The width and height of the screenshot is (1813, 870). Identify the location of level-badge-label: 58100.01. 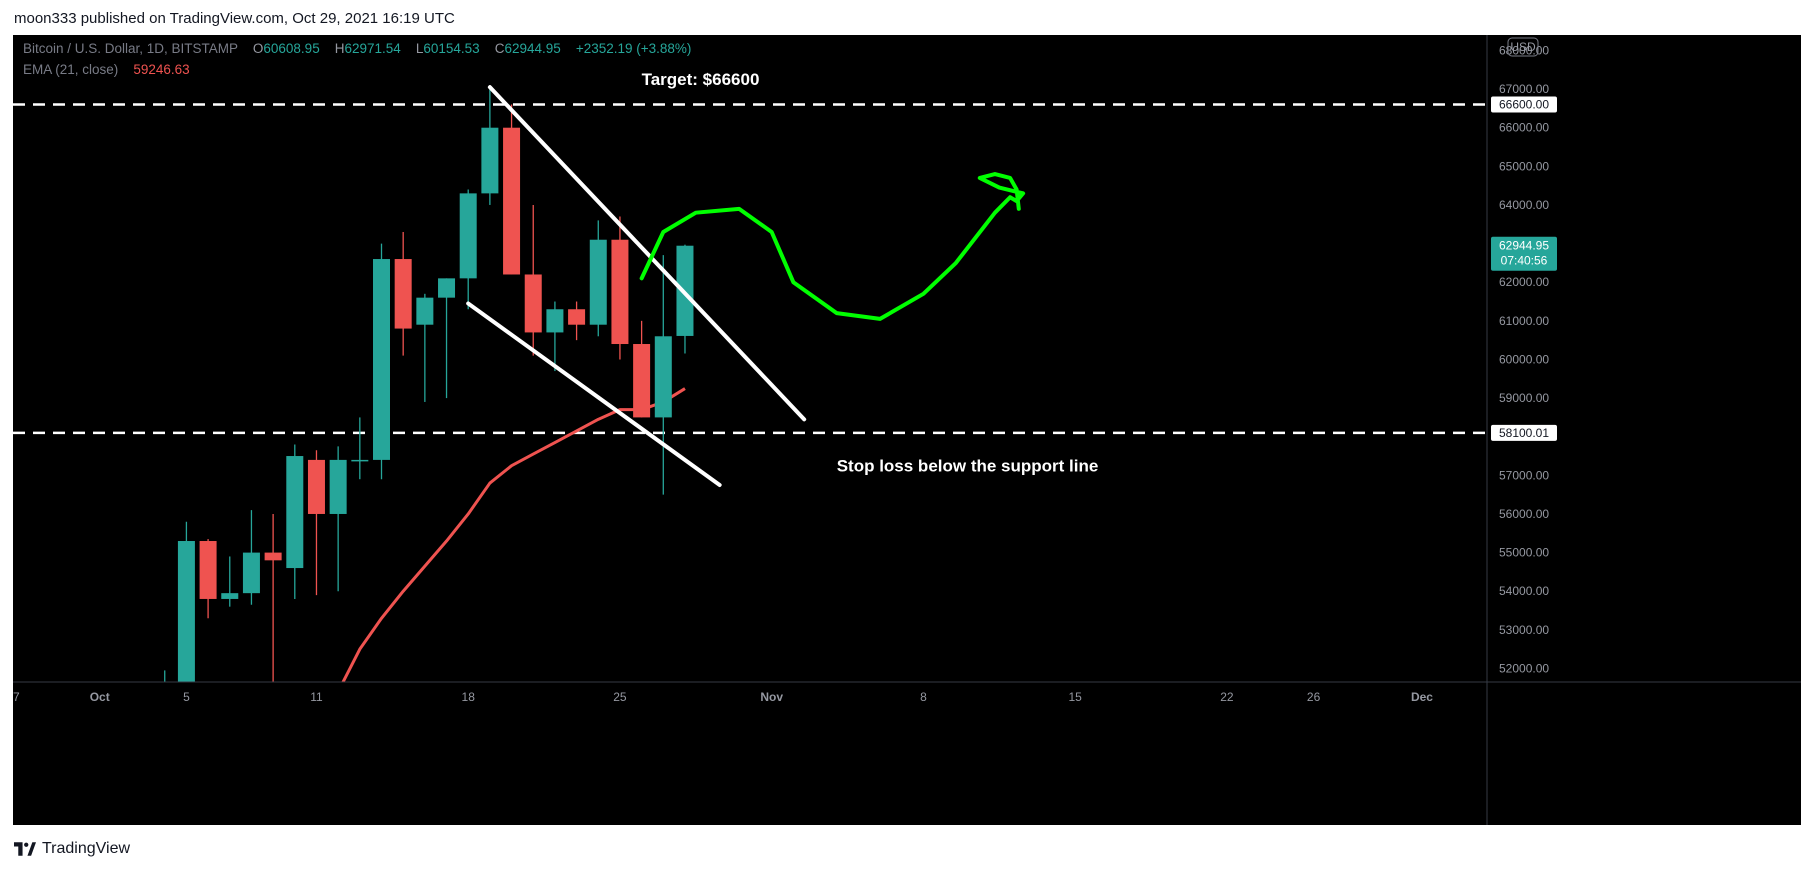
(1524, 433).